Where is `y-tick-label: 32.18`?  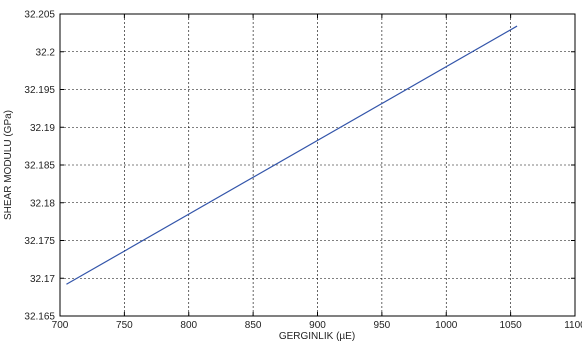 y-tick-label: 32.18 is located at coordinates (42, 203).